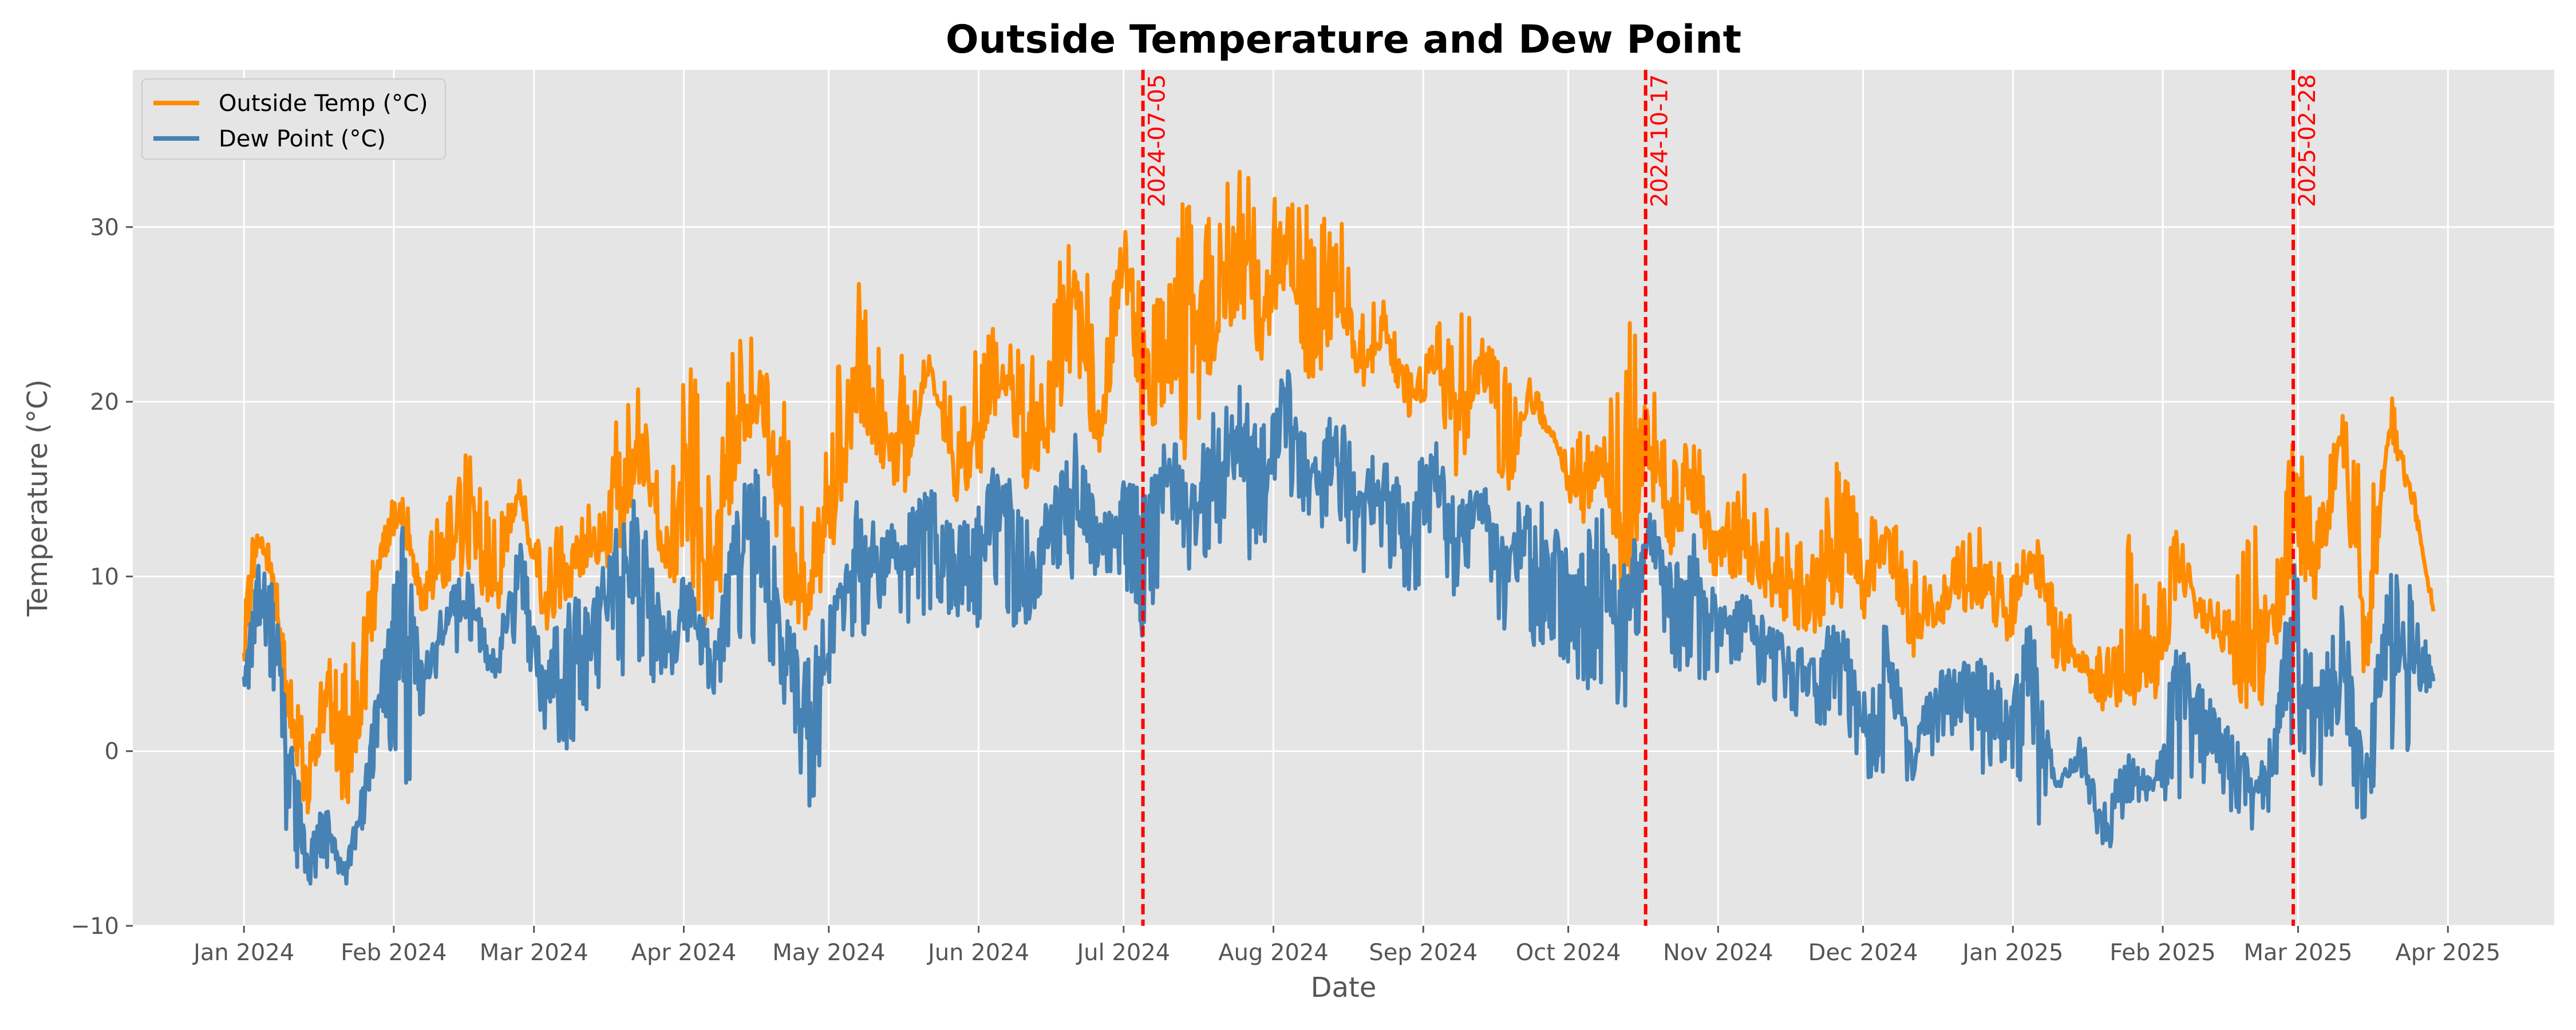 The width and height of the screenshot is (2576, 1030). What do you see at coordinates (2012, 953) in the screenshot?
I see `x-tick-label: Jan 2025` at bounding box center [2012, 953].